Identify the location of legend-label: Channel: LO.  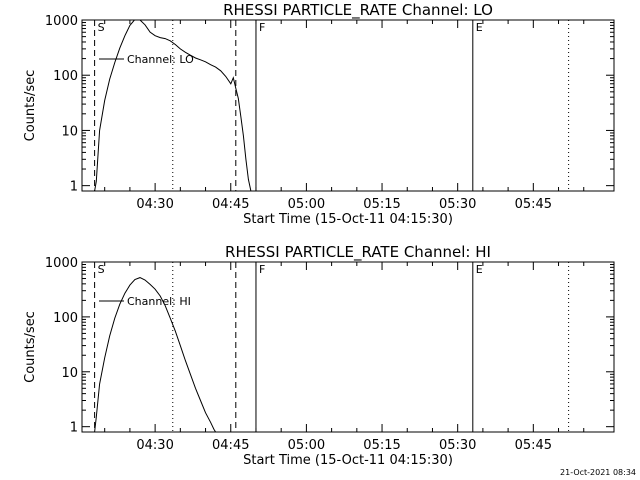
(160, 59).